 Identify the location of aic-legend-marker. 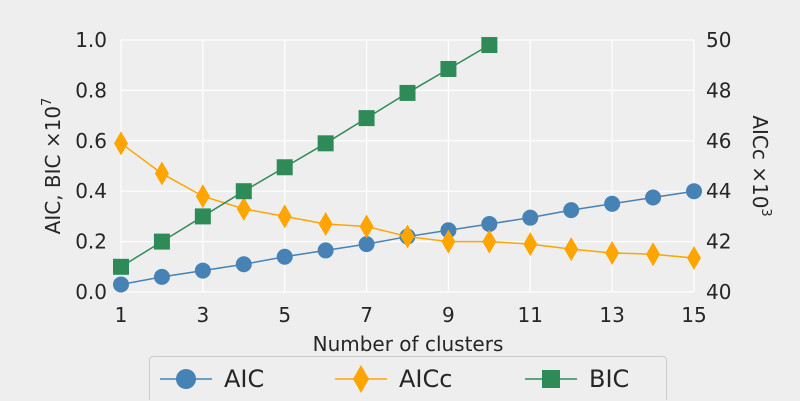
(186, 379).